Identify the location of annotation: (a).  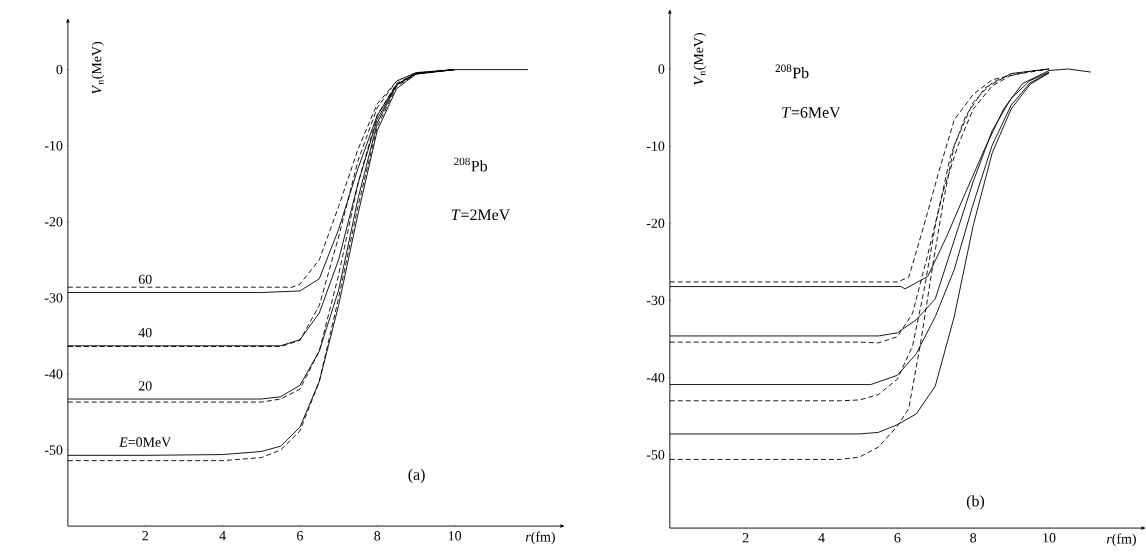
(416, 476).